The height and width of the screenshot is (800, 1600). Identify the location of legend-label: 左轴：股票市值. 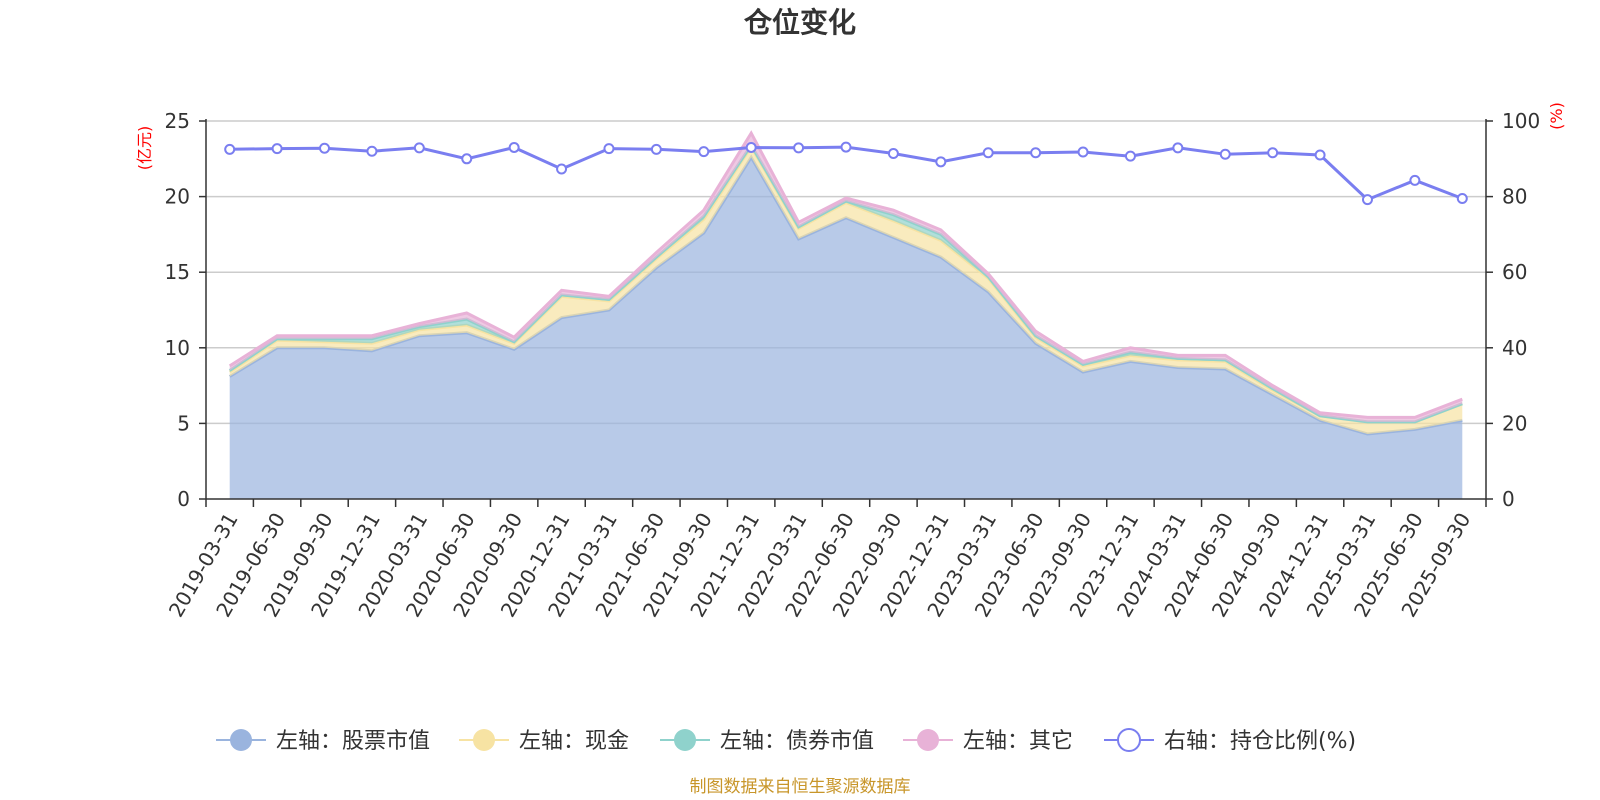
(353, 741).